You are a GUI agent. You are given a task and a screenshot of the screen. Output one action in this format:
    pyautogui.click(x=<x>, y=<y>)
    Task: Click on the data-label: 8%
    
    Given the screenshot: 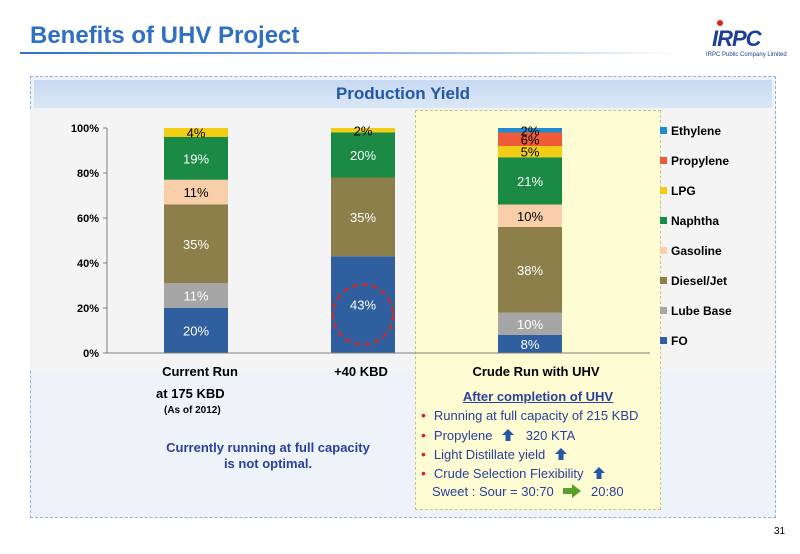 What is the action you would take?
    pyautogui.click(x=530, y=344)
    